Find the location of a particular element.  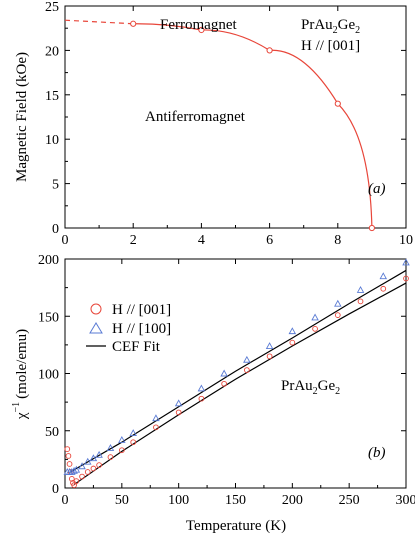

legend-circle-marker is located at coordinates (96, 309).